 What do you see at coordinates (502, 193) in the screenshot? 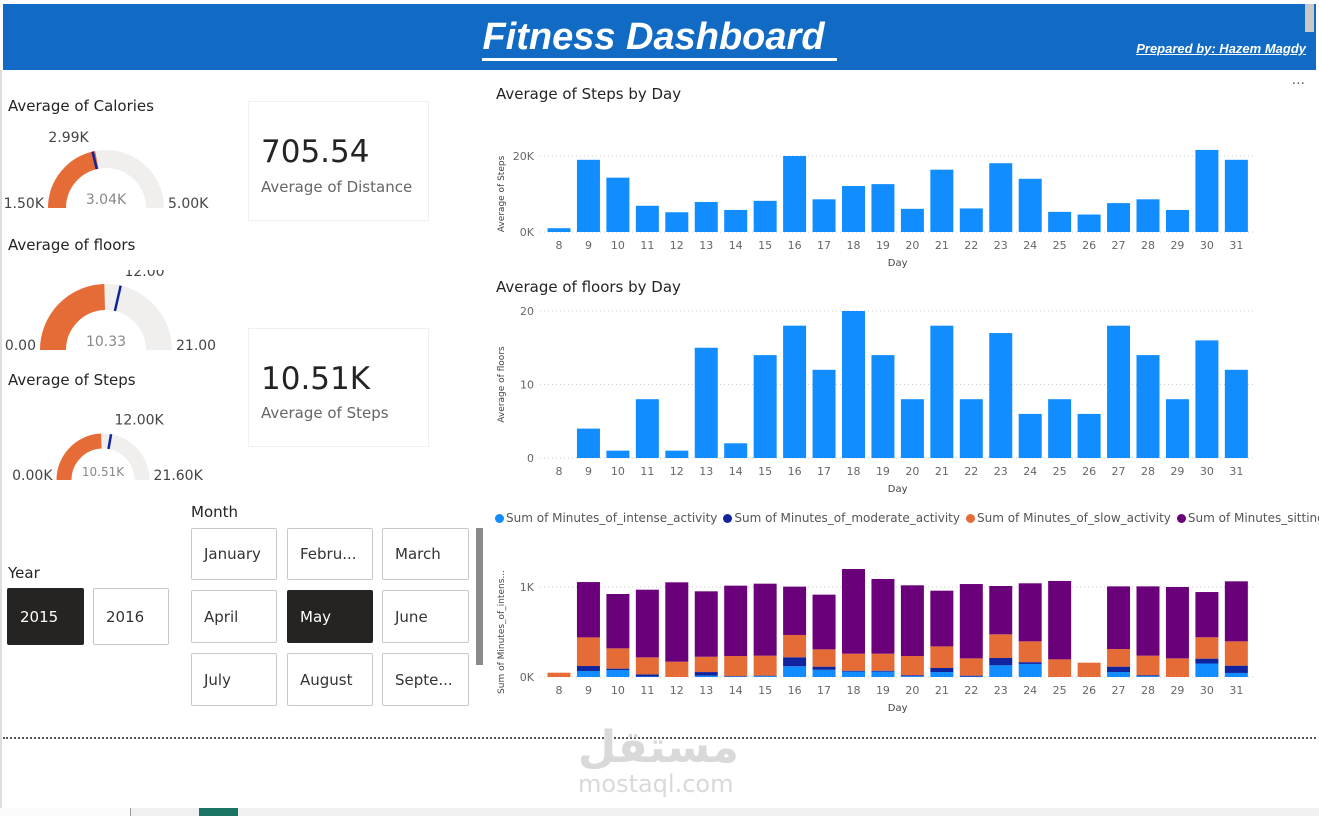
I see `y-axis-title: Average of Steps` at bounding box center [502, 193].